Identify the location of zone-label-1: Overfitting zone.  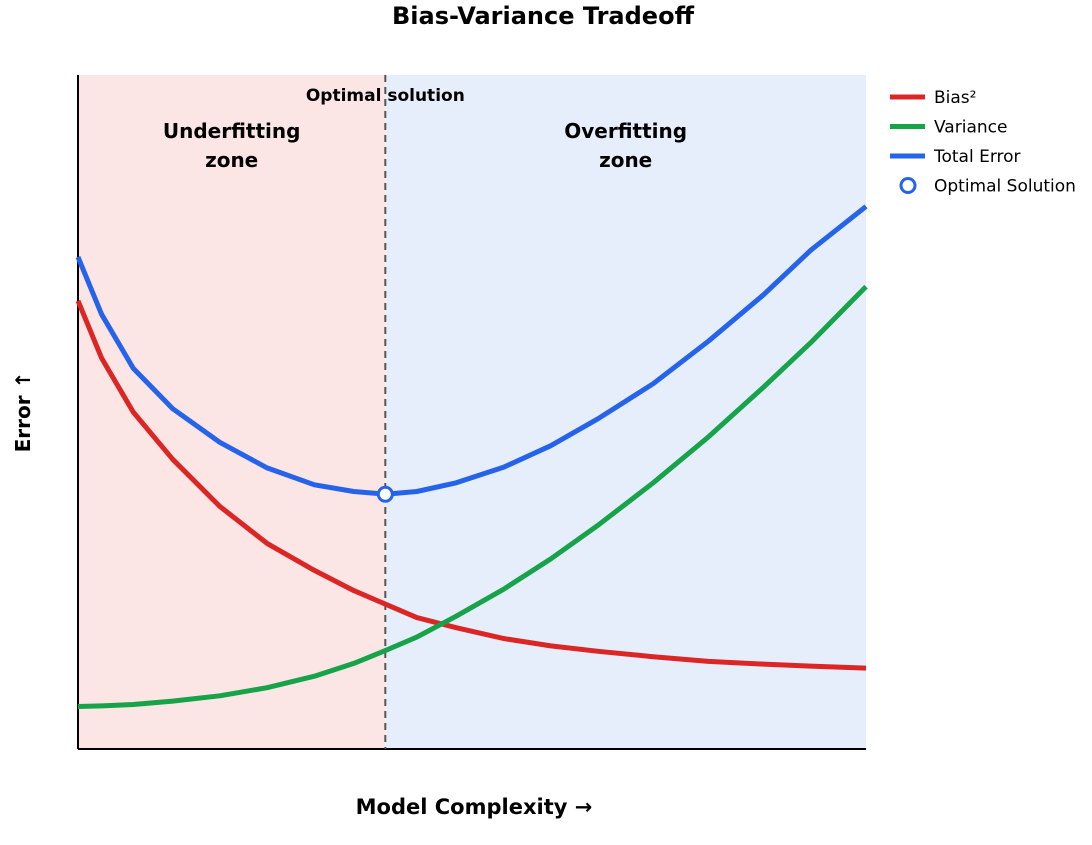
(625, 145).